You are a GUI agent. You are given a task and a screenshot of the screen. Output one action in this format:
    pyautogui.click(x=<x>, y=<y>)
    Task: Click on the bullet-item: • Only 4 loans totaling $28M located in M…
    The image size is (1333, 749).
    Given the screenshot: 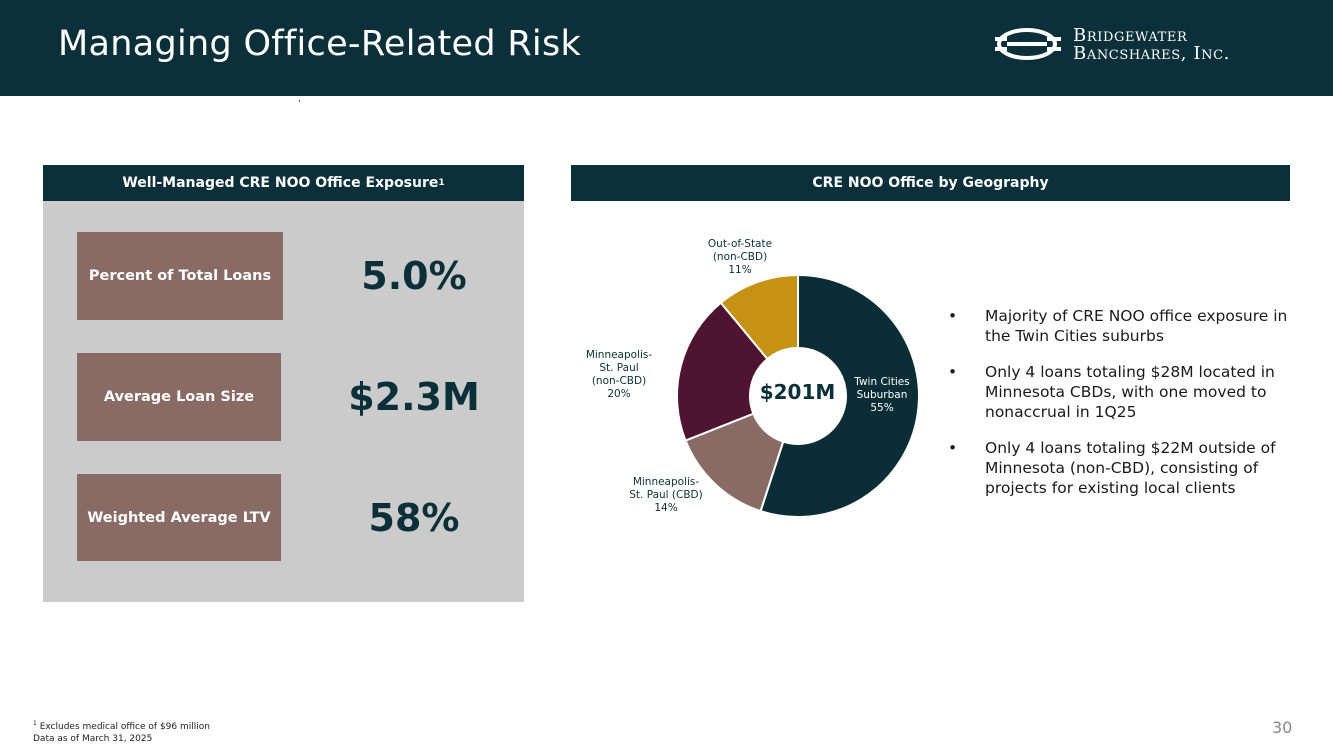 What is the action you would take?
    pyautogui.click(x=1111, y=392)
    